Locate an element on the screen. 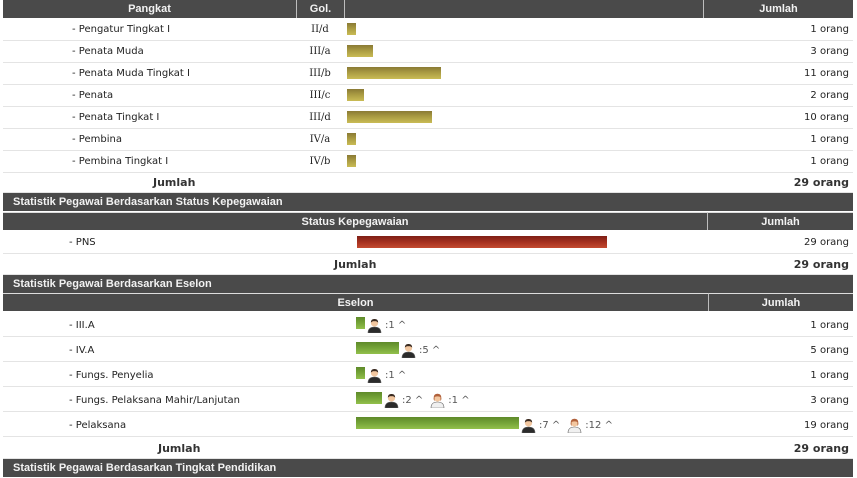  table-row: - Penata Tingkat I III/d 10 orang is located at coordinates (428, 118).